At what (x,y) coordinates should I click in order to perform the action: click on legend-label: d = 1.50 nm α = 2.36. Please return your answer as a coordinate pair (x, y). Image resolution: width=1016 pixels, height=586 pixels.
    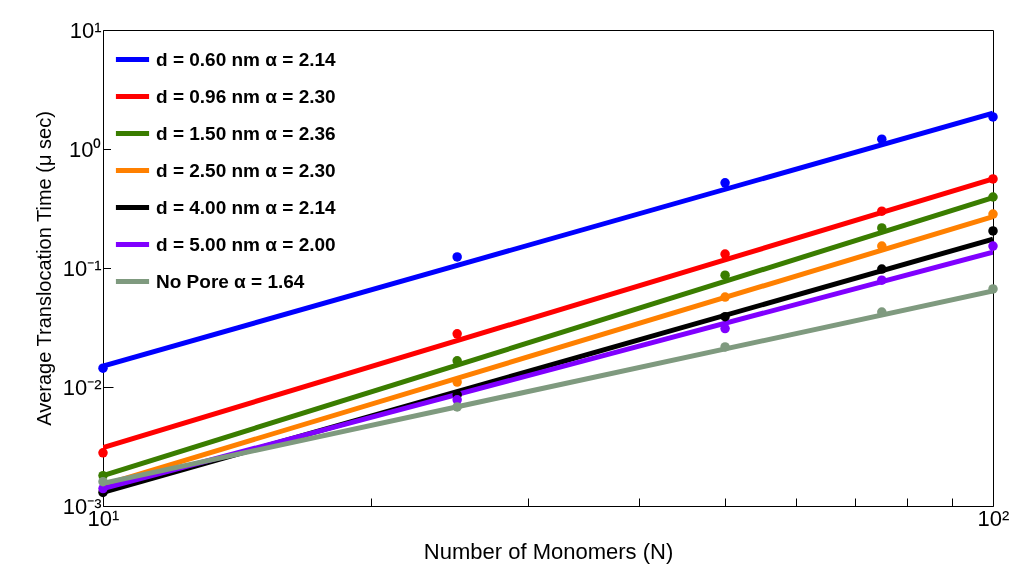
    Looking at the image, I should click on (246, 133).